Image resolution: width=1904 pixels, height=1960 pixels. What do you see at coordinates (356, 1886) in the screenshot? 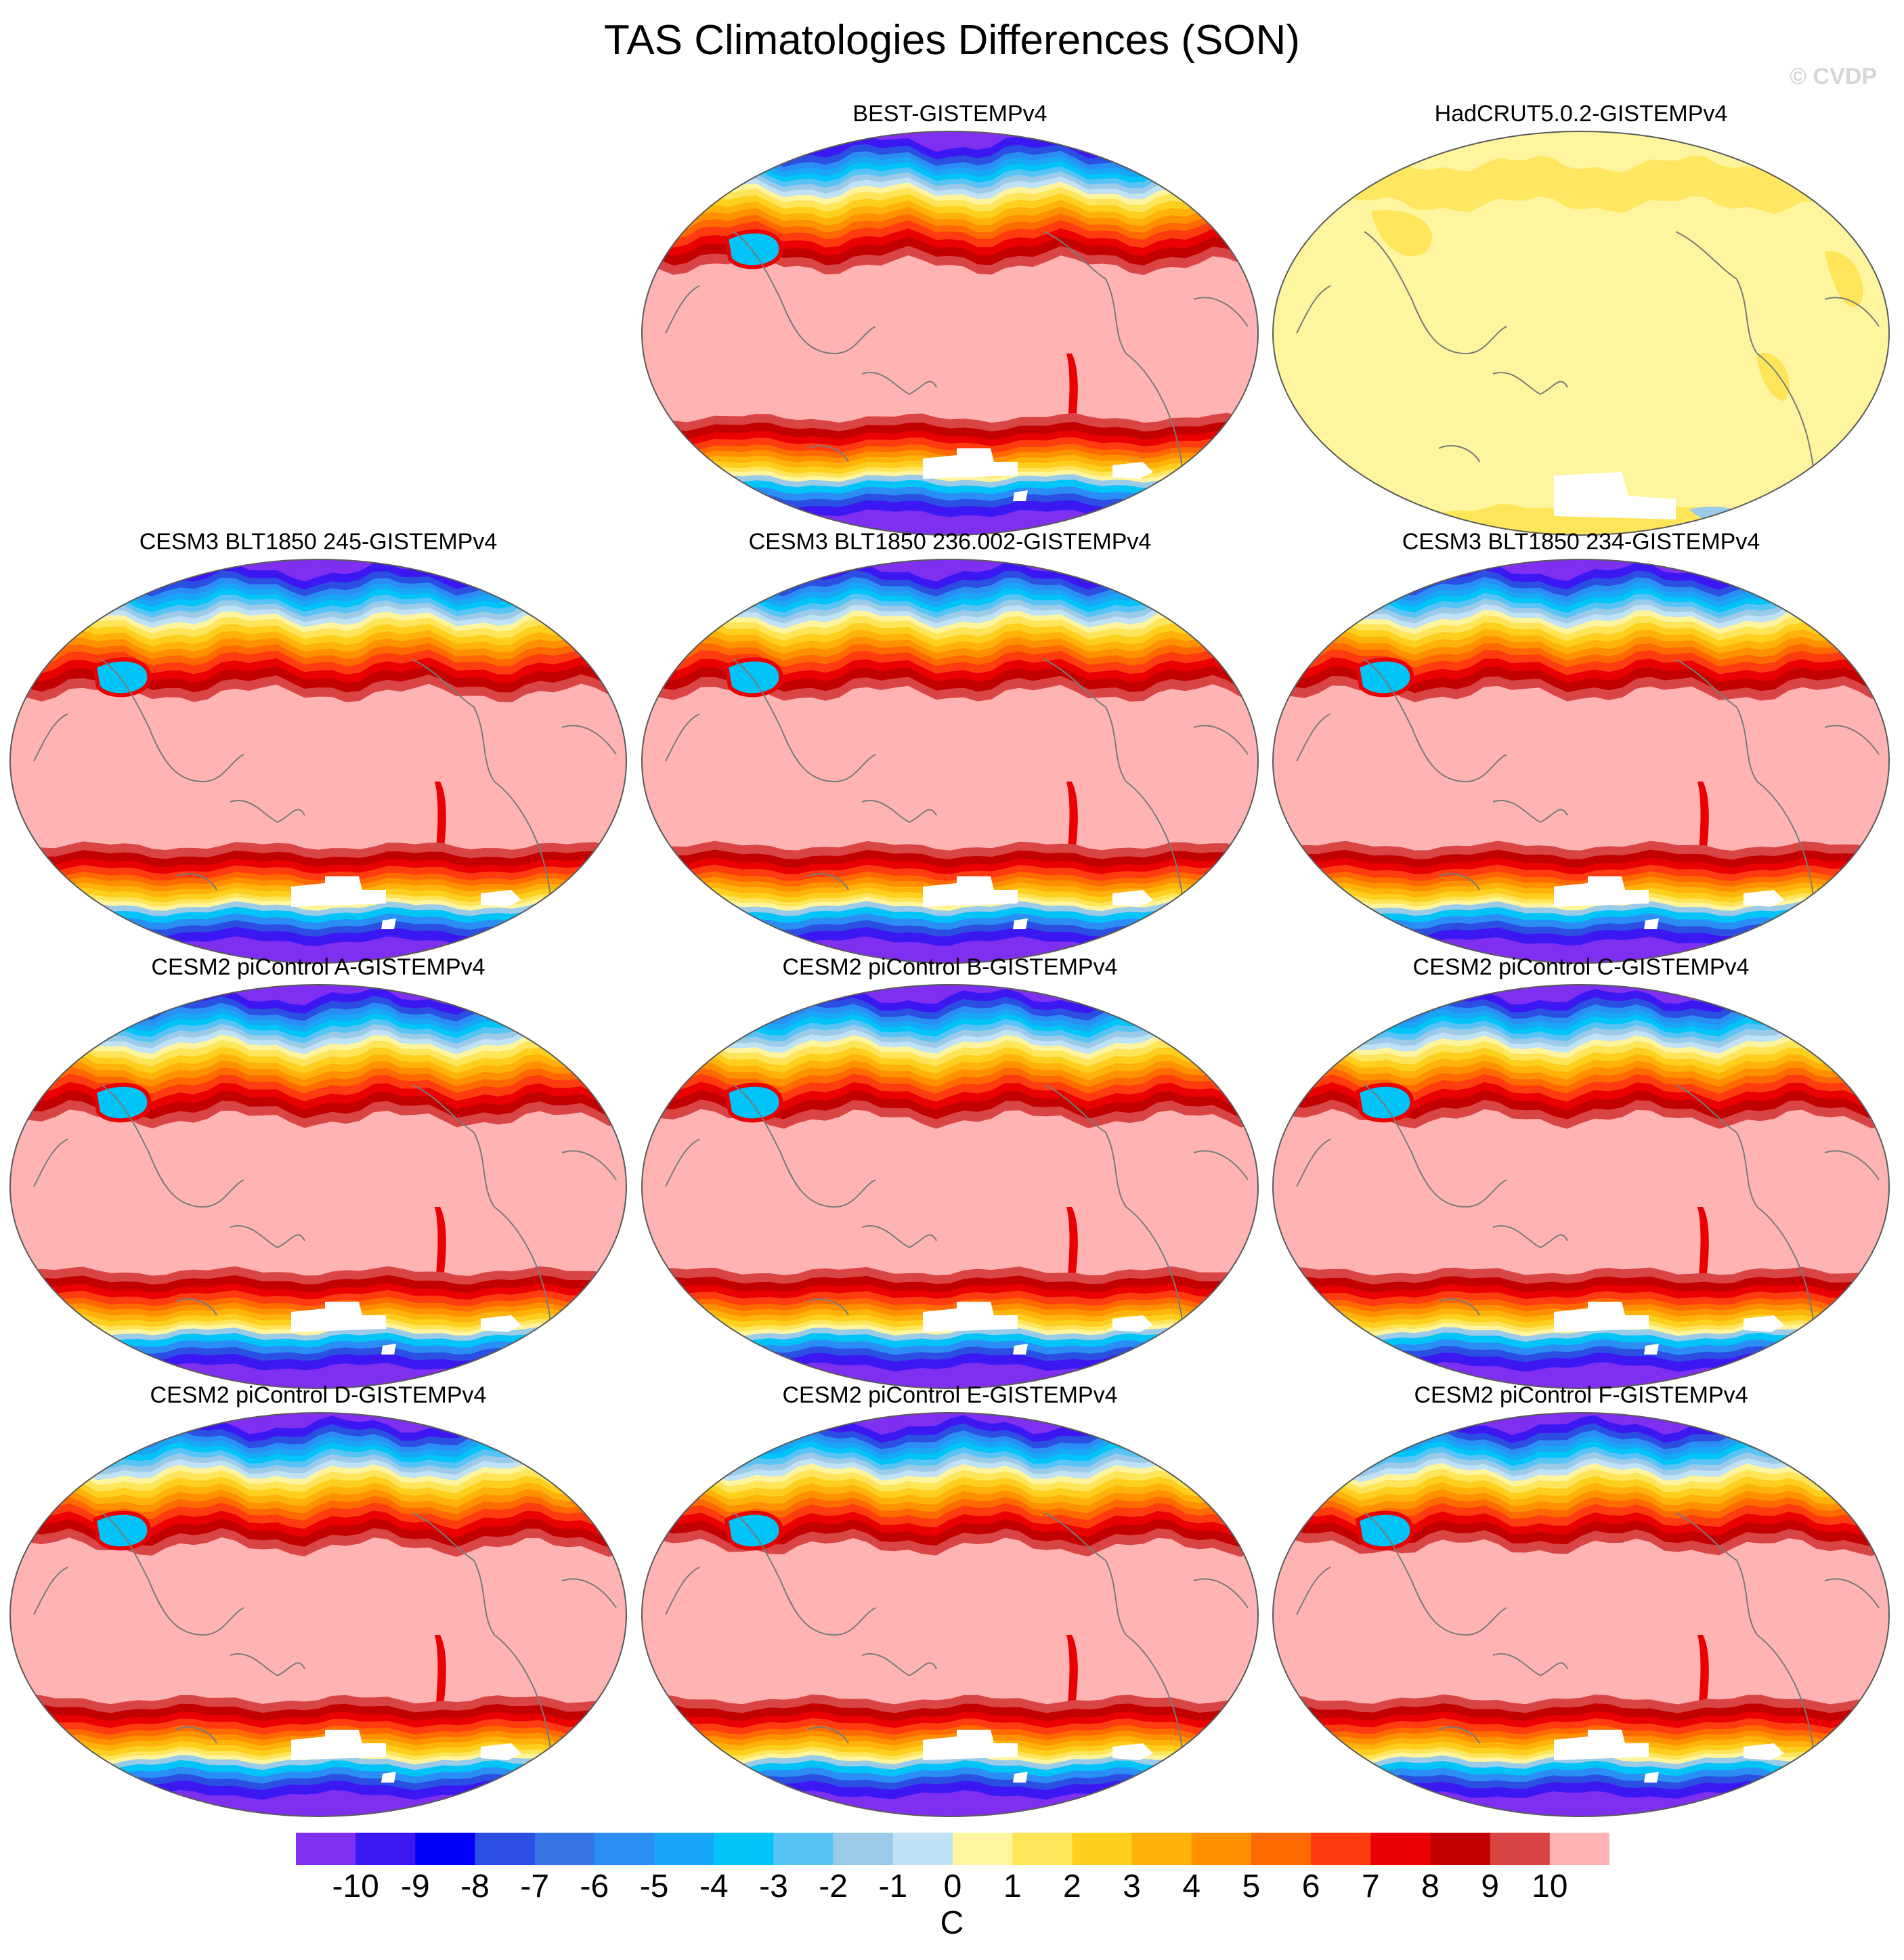
I see `colorbar-tick-label: -10` at bounding box center [356, 1886].